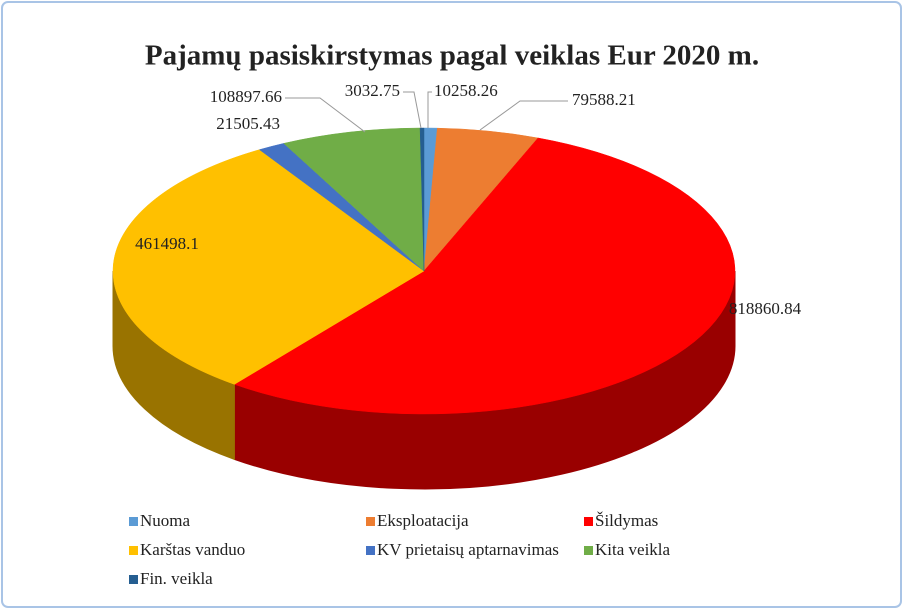 This screenshot has height=611, width=905. What do you see at coordinates (176, 578) in the screenshot?
I see `legend-label: Fin. veikla` at bounding box center [176, 578].